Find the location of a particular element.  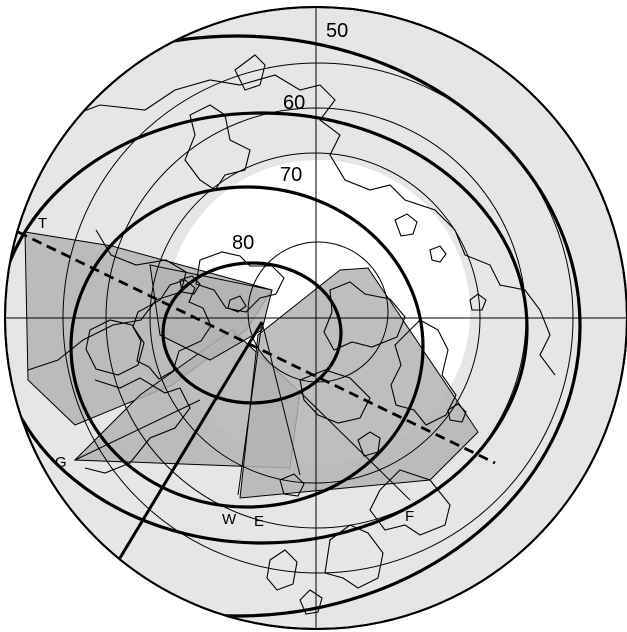

marker-label-t: T is located at coordinates (42, 223).